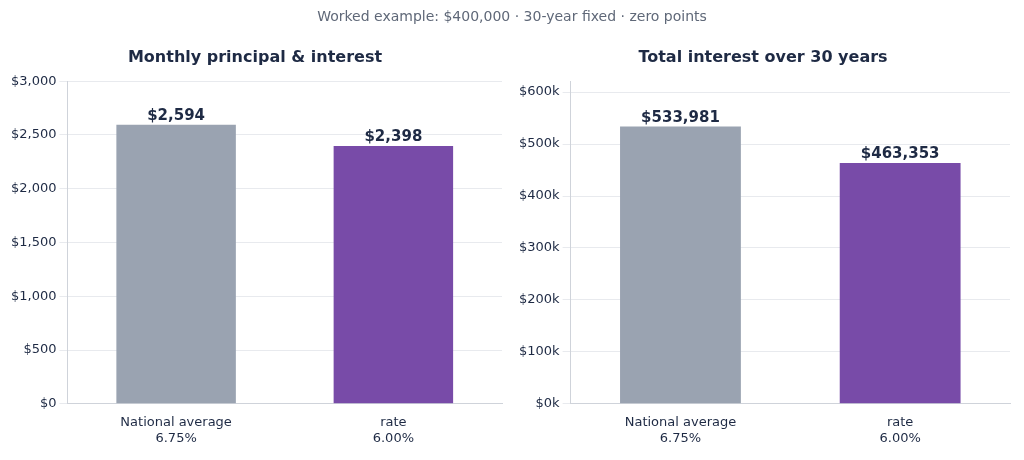  What do you see at coordinates (512, 16) in the screenshot?
I see `chart-subtitle: Worked example: $400,000 · 30-year fixed · zero points` at bounding box center [512, 16].